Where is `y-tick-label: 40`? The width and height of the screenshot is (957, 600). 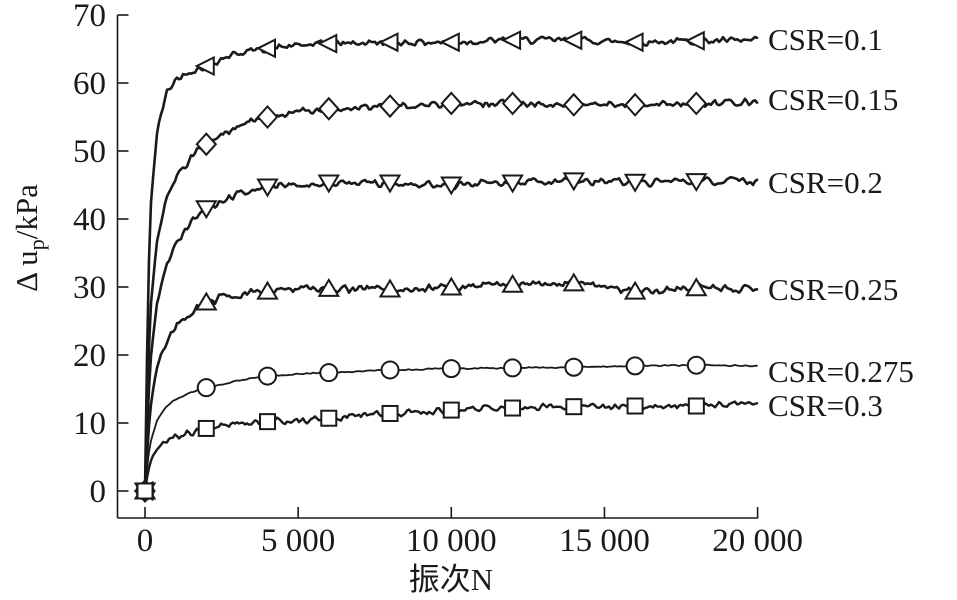 y-tick-label: 40 is located at coordinates (89, 220).